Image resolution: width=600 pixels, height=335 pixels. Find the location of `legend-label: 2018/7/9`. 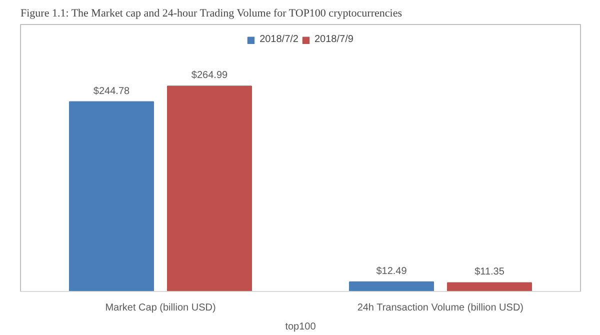

legend-label: 2018/7/9 is located at coordinates (334, 39).